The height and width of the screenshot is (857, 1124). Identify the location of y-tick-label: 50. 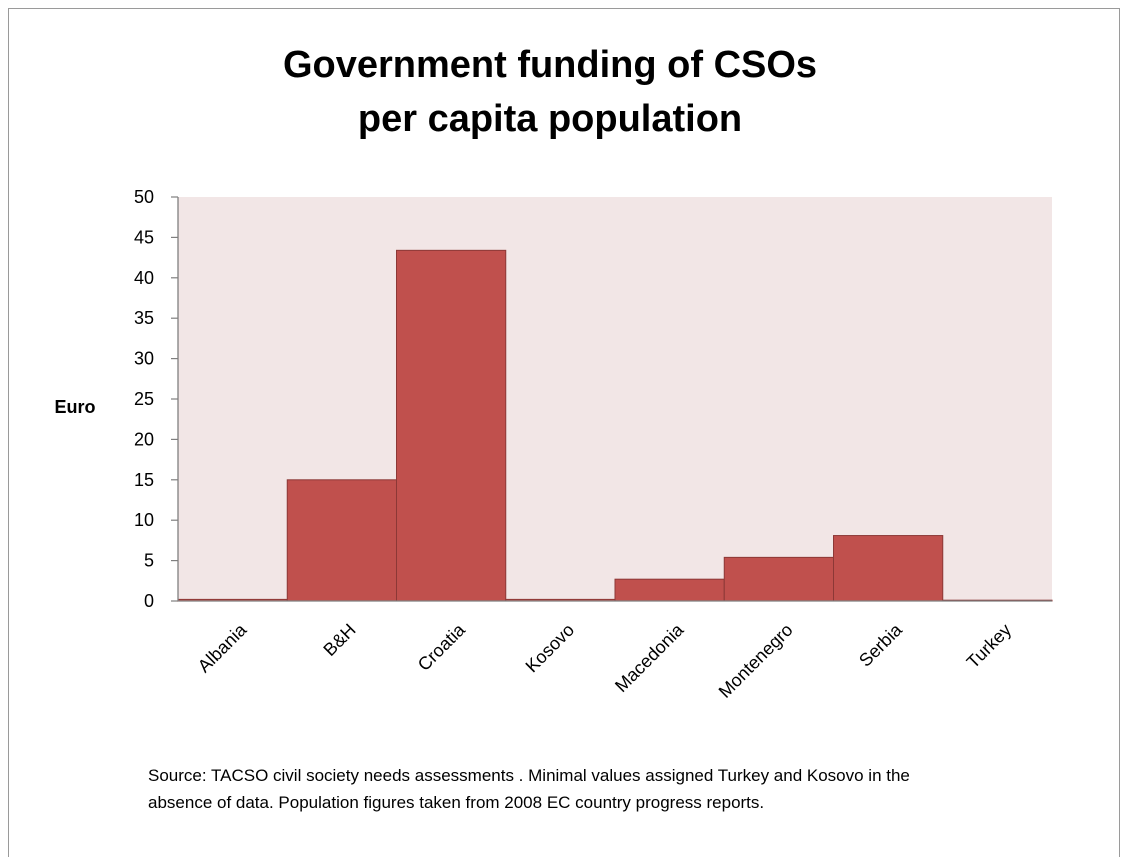
(144, 197).